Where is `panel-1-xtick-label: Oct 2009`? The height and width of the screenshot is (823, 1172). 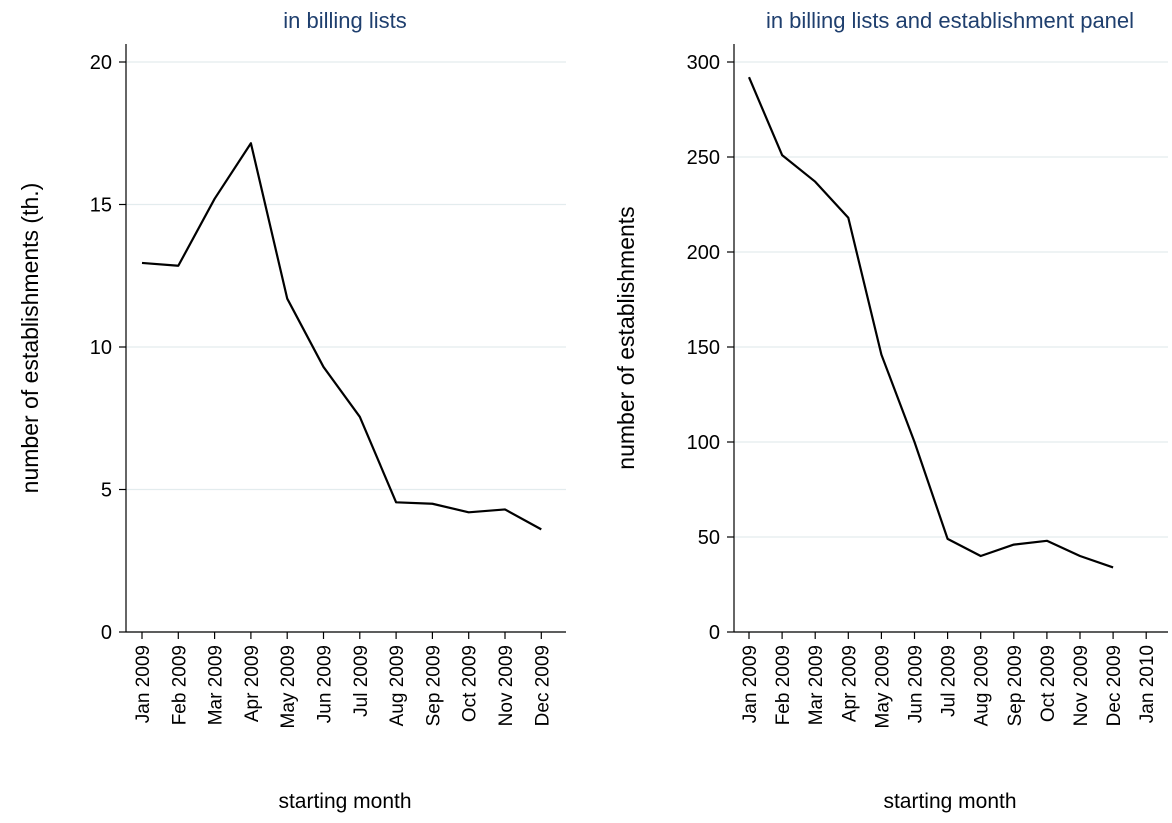 panel-1-xtick-label: Oct 2009 is located at coordinates (470, 683).